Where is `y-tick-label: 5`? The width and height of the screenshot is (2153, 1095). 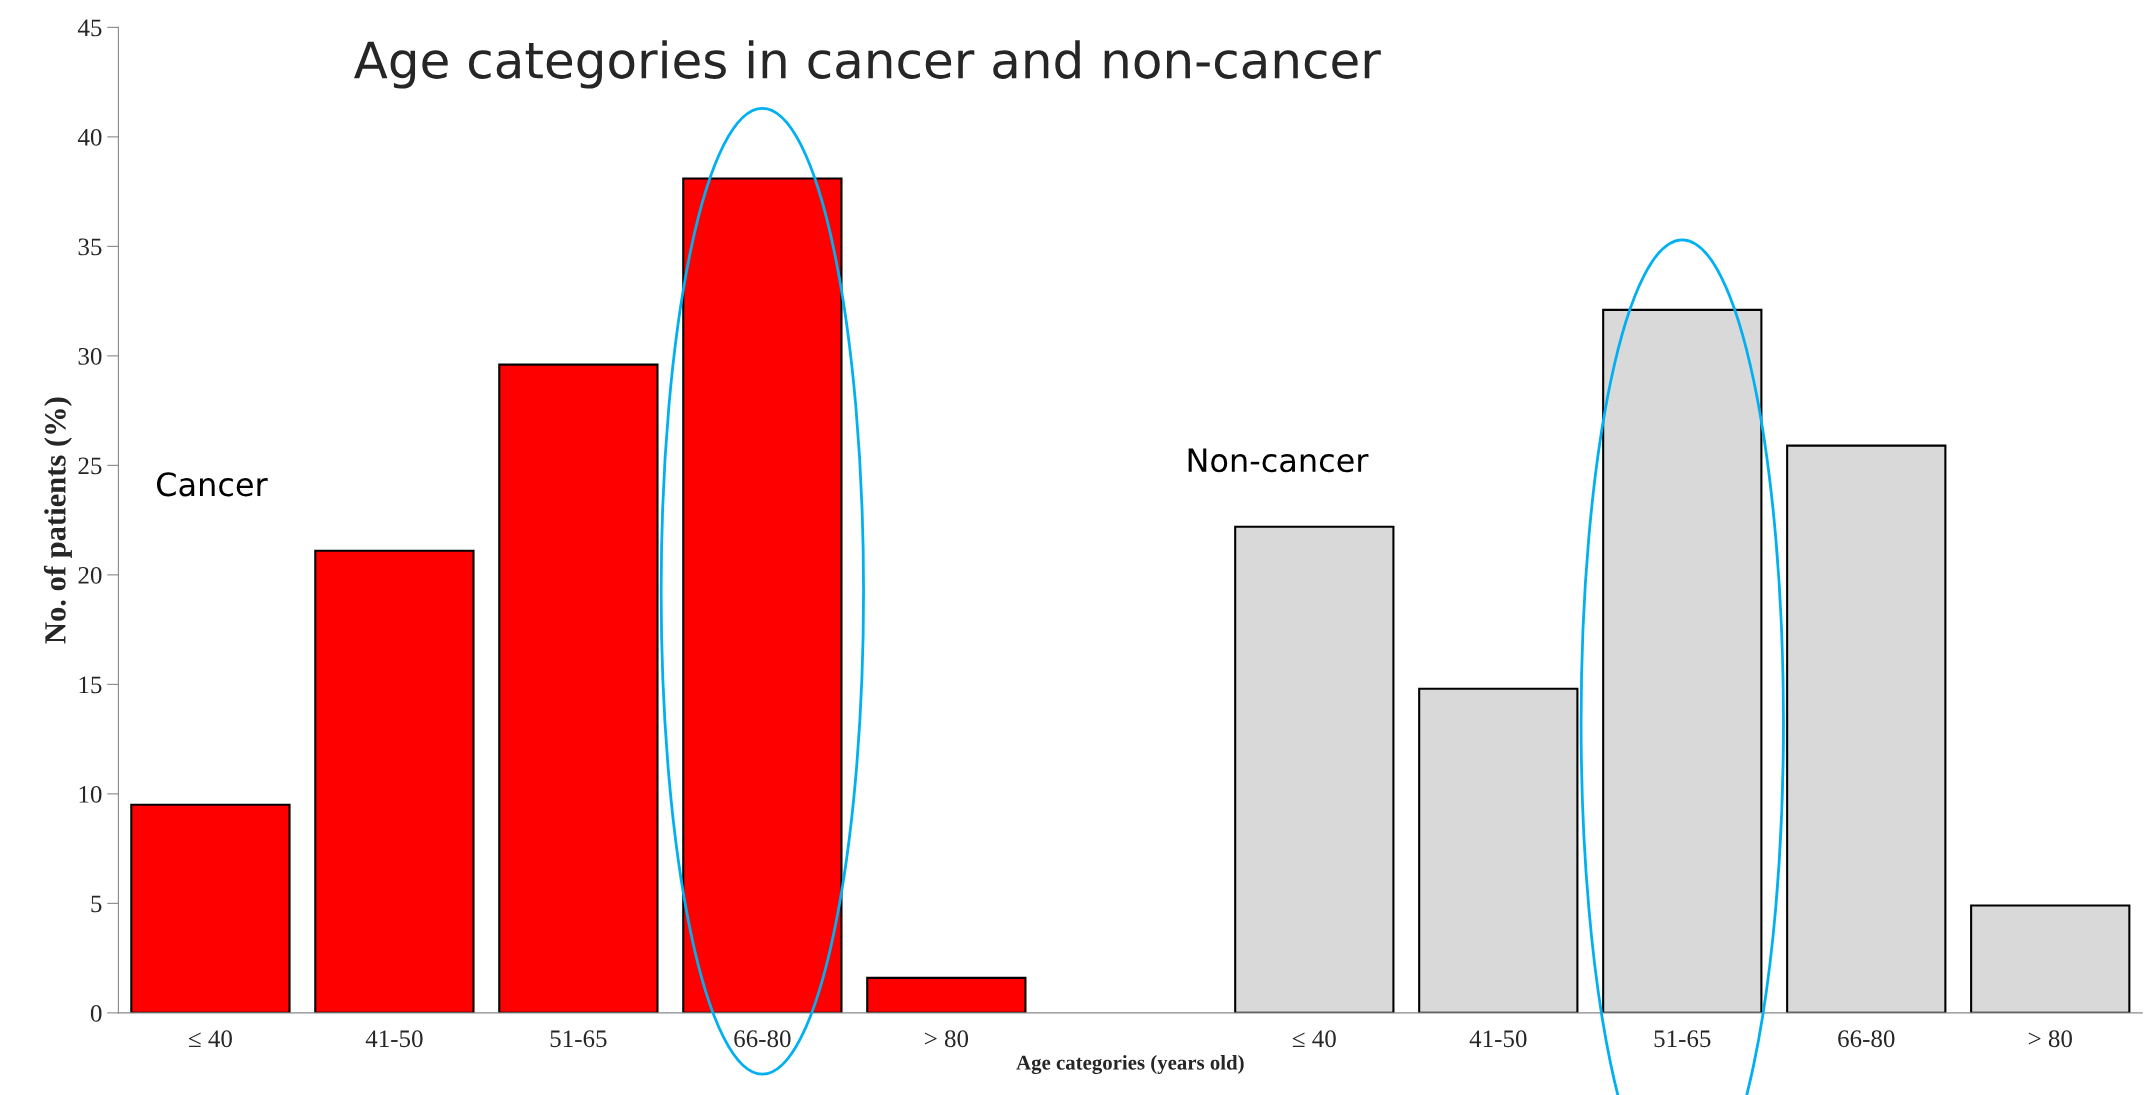 y-tick-label: 5 is located at coordinates (96, 904).